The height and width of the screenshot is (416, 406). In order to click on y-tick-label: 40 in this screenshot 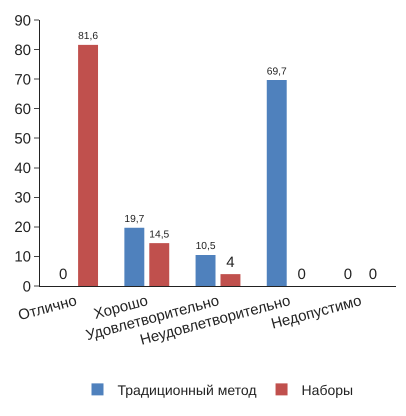, I will do `click(22, 169)`.